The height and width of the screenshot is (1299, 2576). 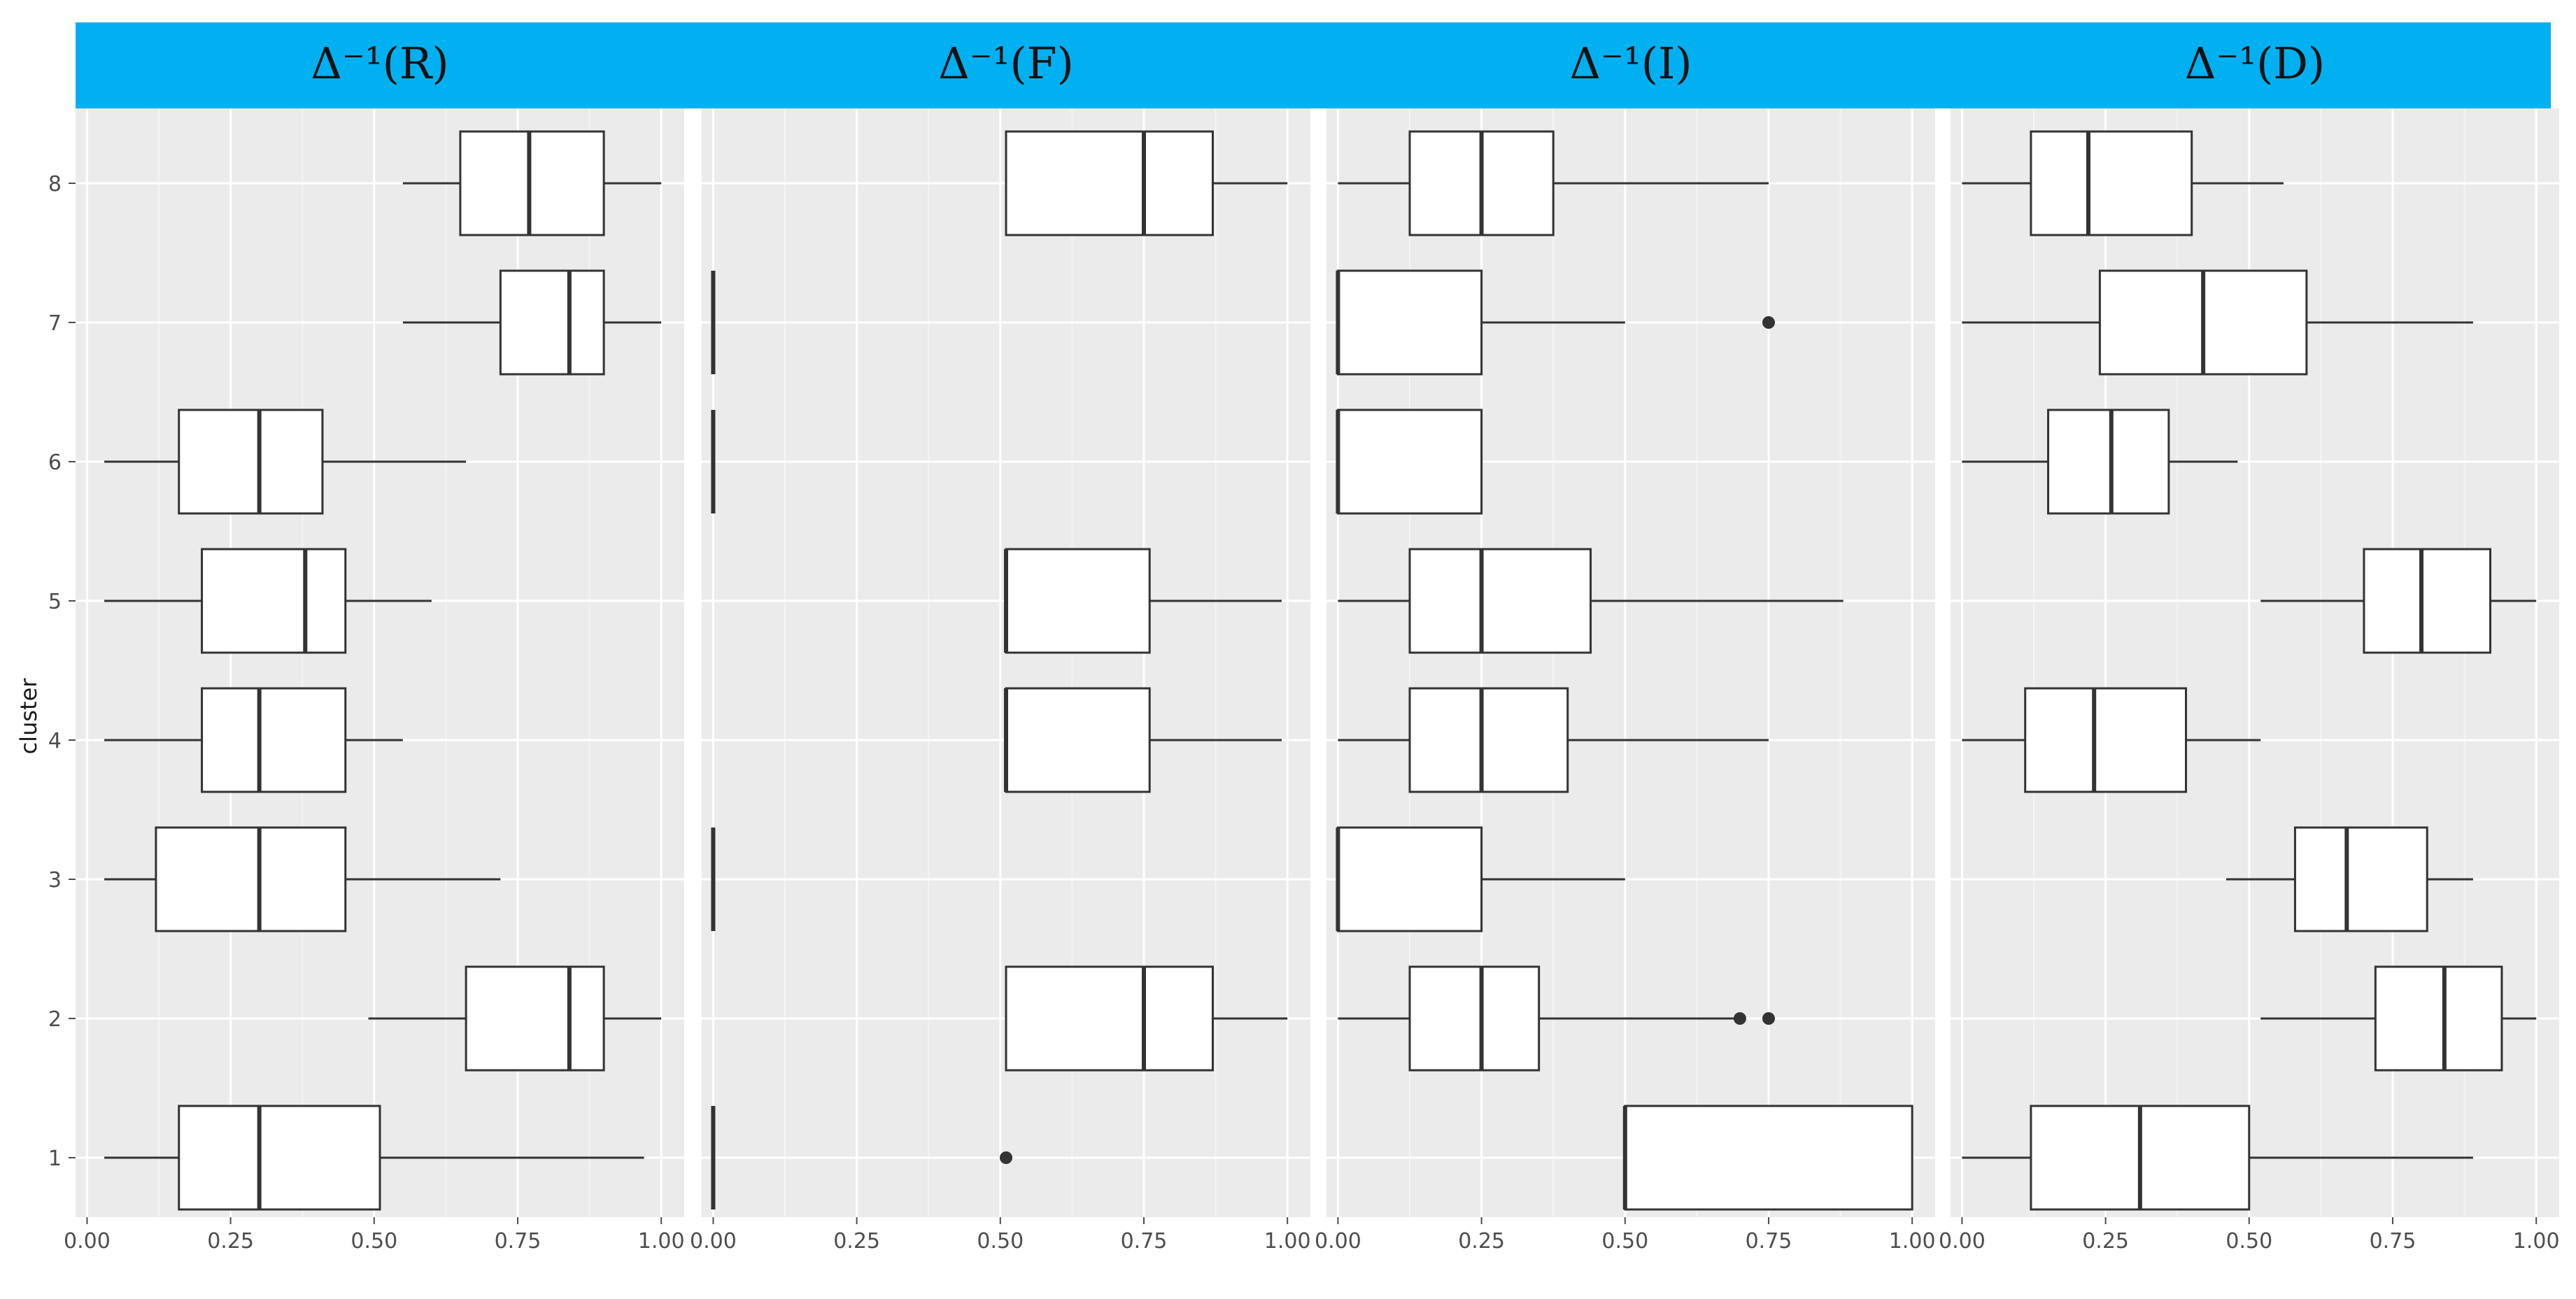 What do you see at coordinates (55, 602) in the screenshot?
I see `y-tick-label: 5` at bounding box center [55, 602].